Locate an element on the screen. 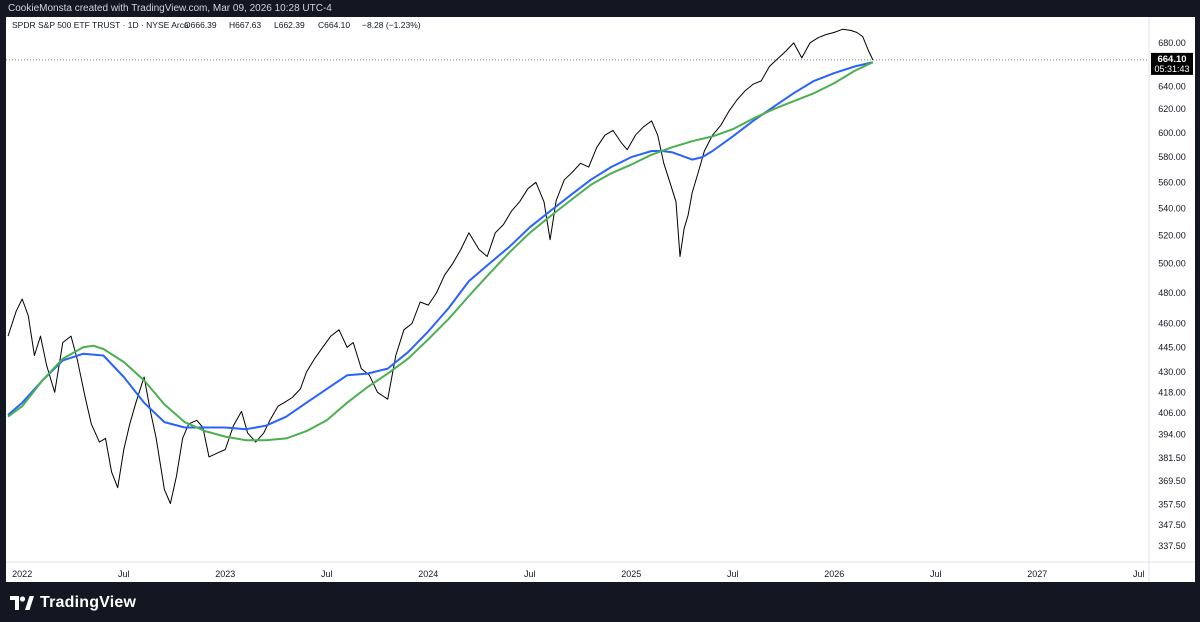  time-tick-label: 2027 is located at coordinates (1037, 574).